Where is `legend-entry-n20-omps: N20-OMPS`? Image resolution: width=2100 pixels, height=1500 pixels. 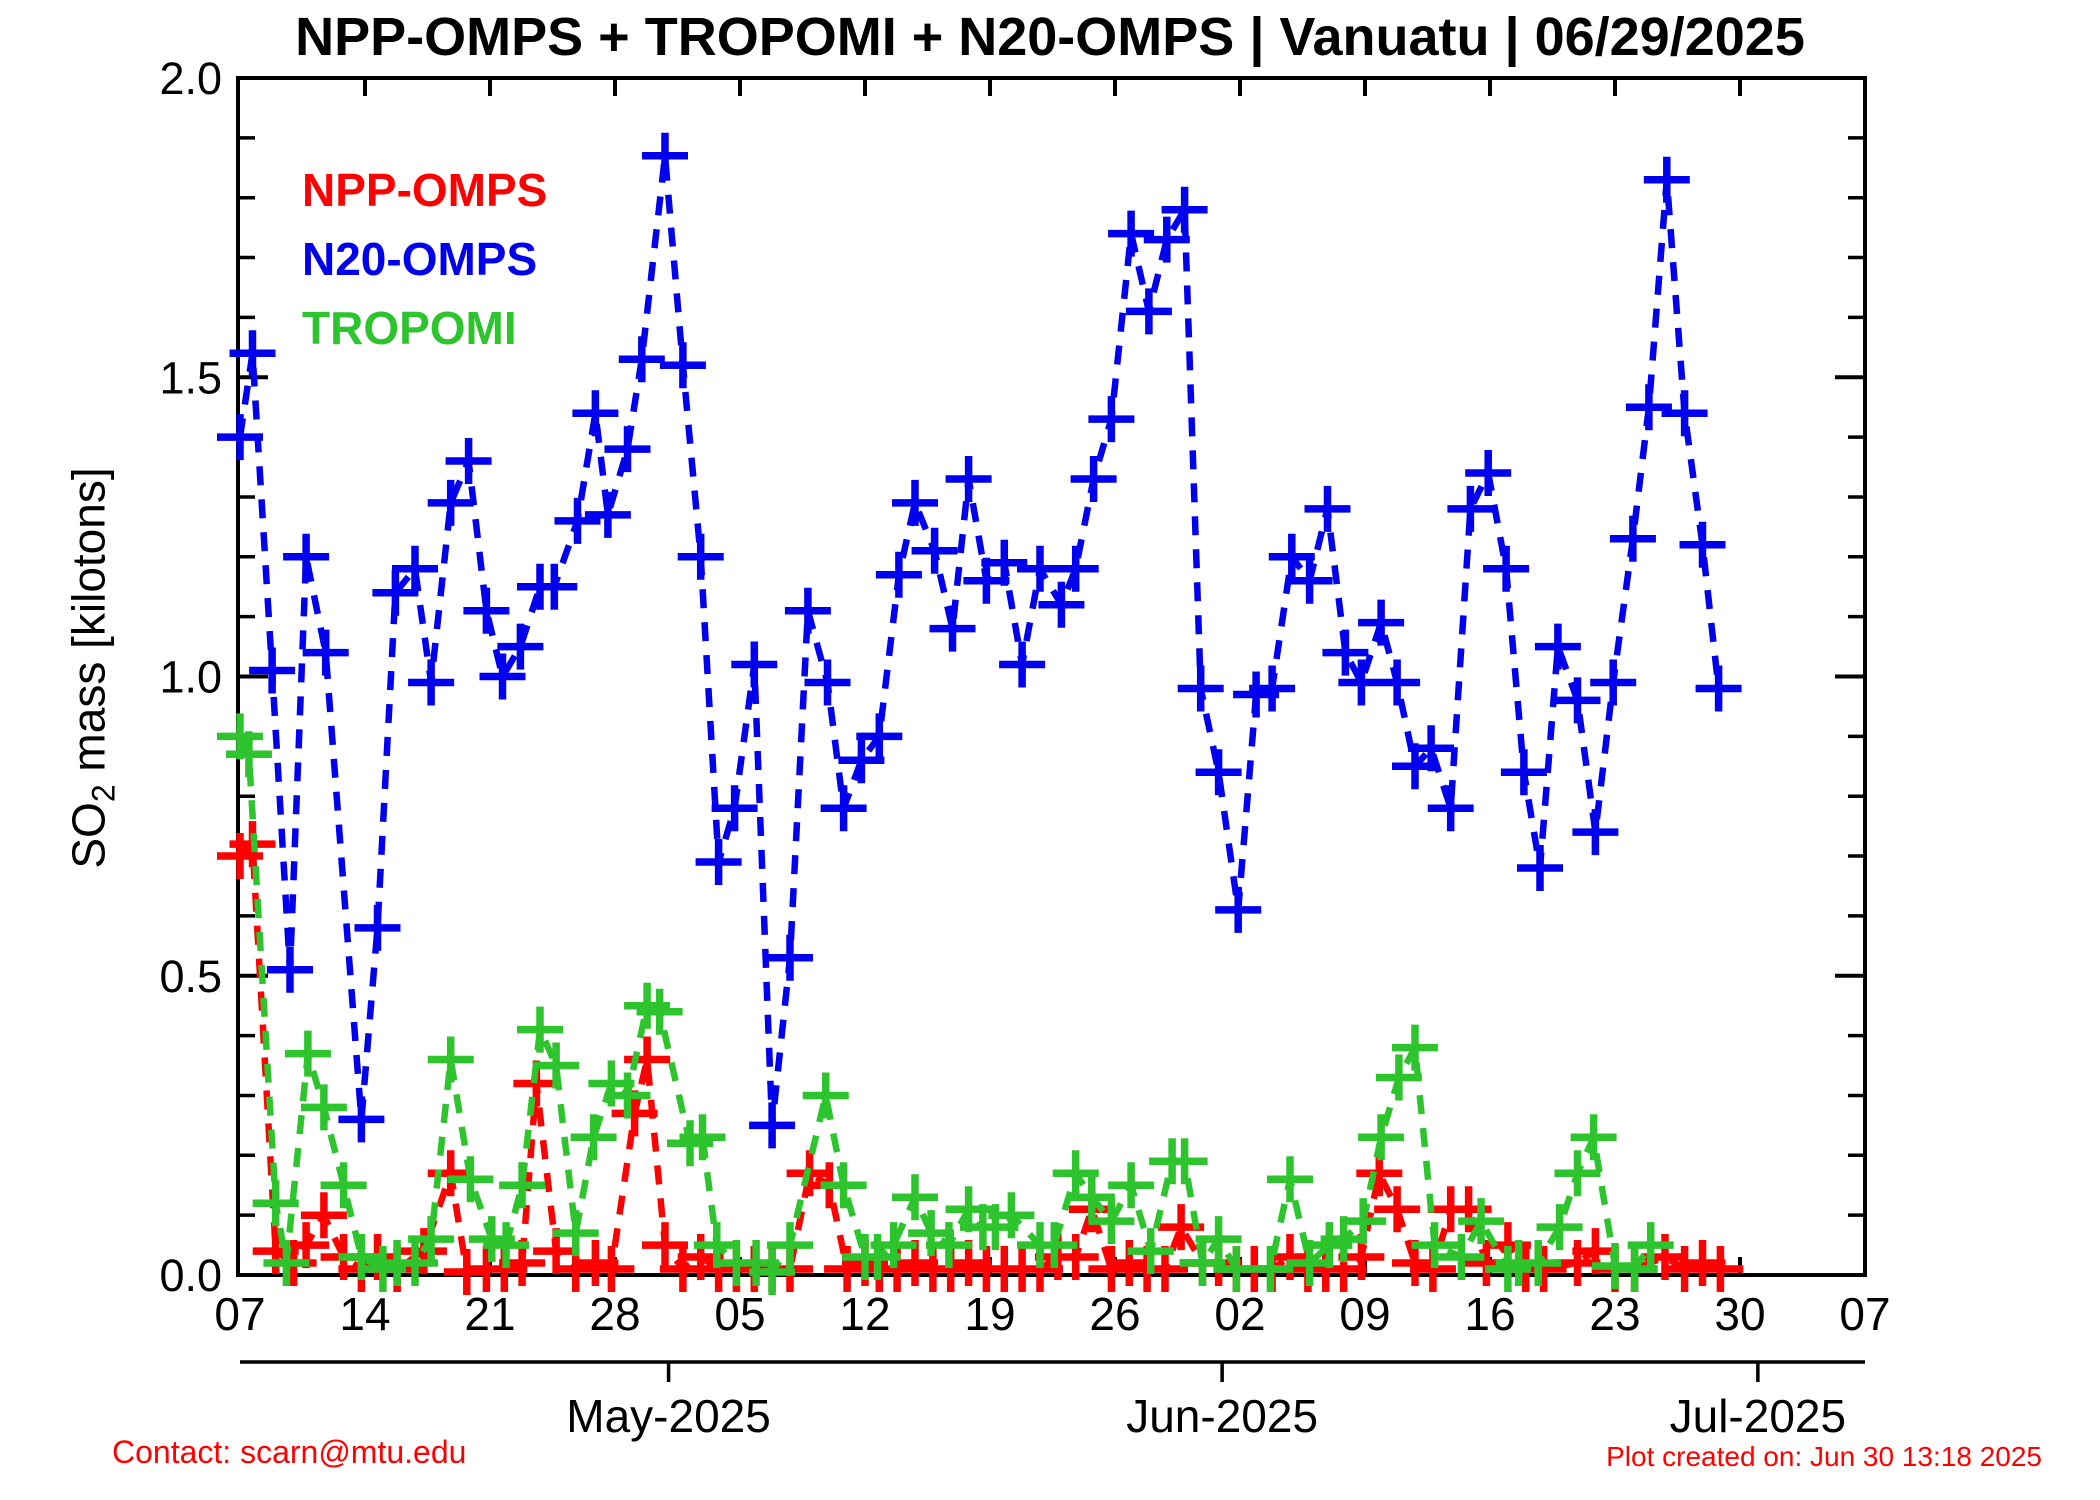
legend-entry-n20-omps: N20-OMPS is located at coordinates (420, 259).